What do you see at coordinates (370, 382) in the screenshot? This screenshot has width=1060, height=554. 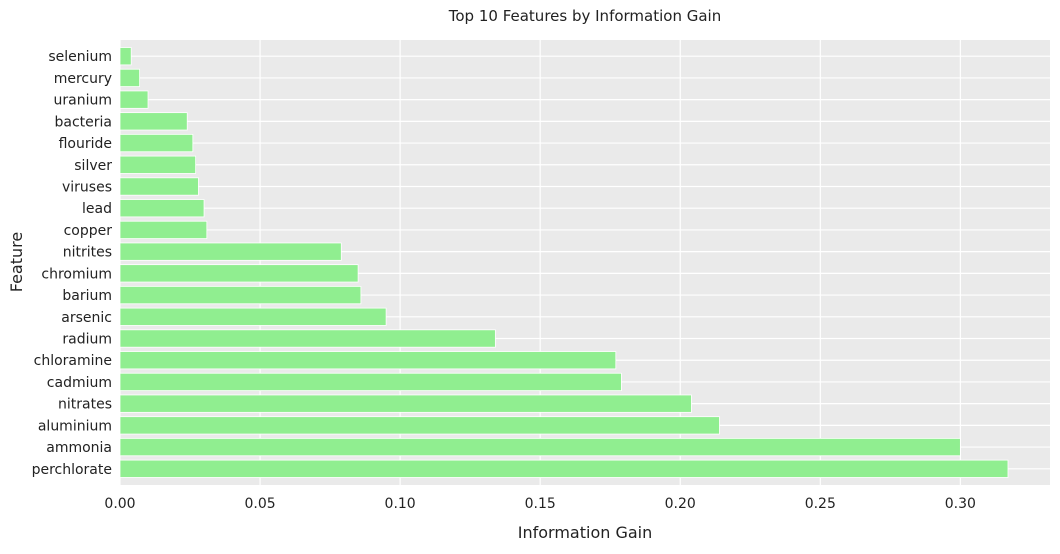 I see `bar-cadmium` at bounding box center [370, 382].